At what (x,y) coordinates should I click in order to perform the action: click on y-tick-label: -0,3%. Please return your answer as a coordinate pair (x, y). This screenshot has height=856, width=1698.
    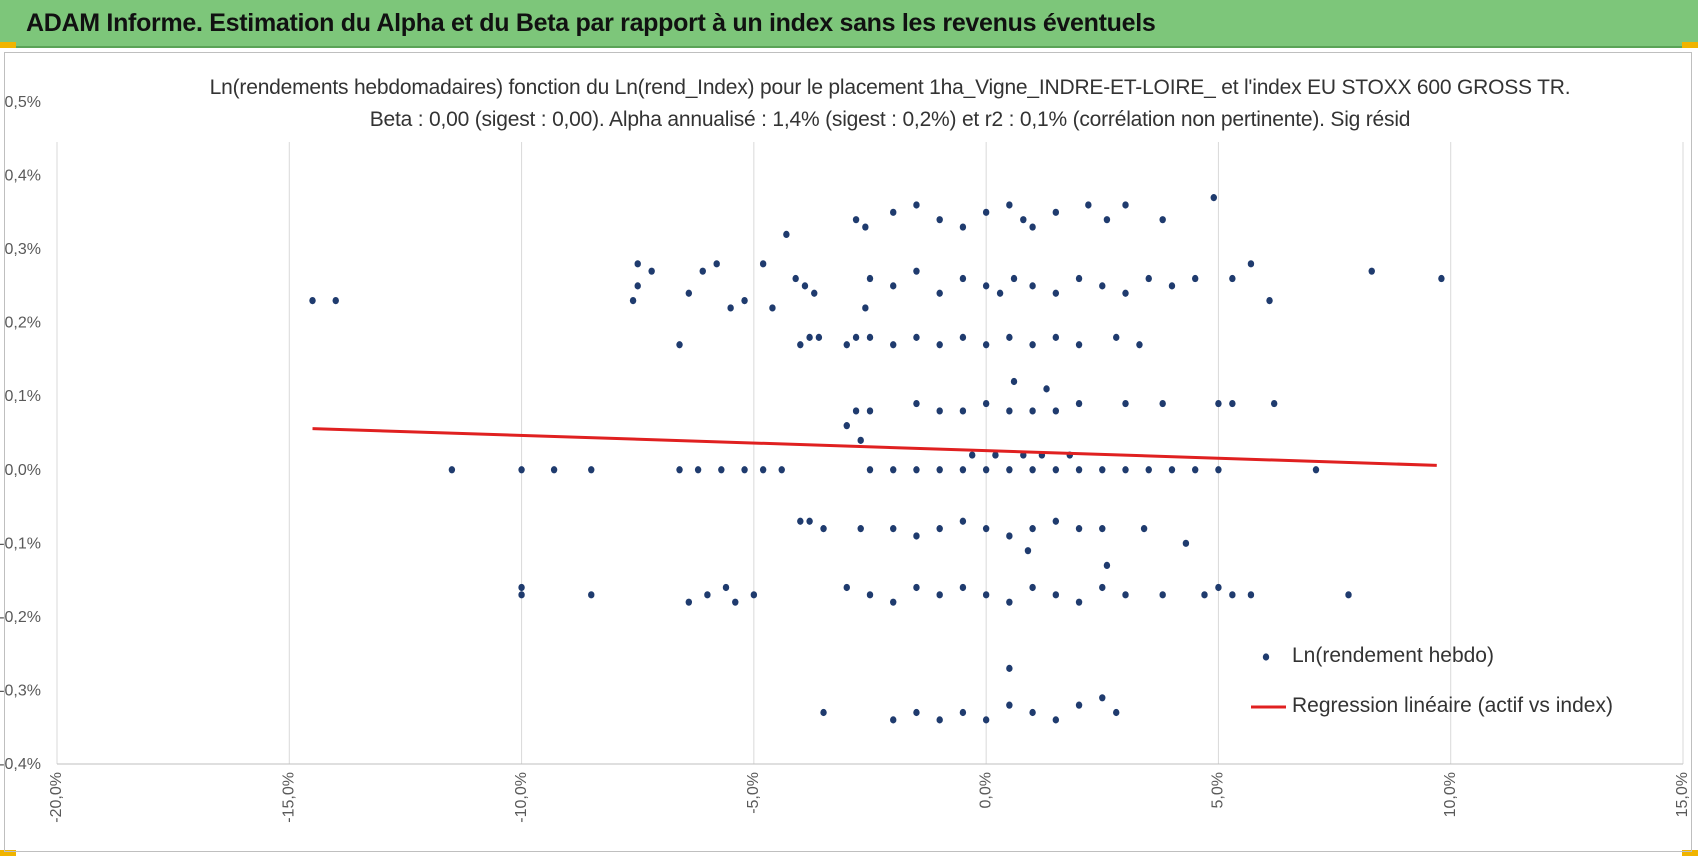
    Looking at the image, I should click on (20, 690).